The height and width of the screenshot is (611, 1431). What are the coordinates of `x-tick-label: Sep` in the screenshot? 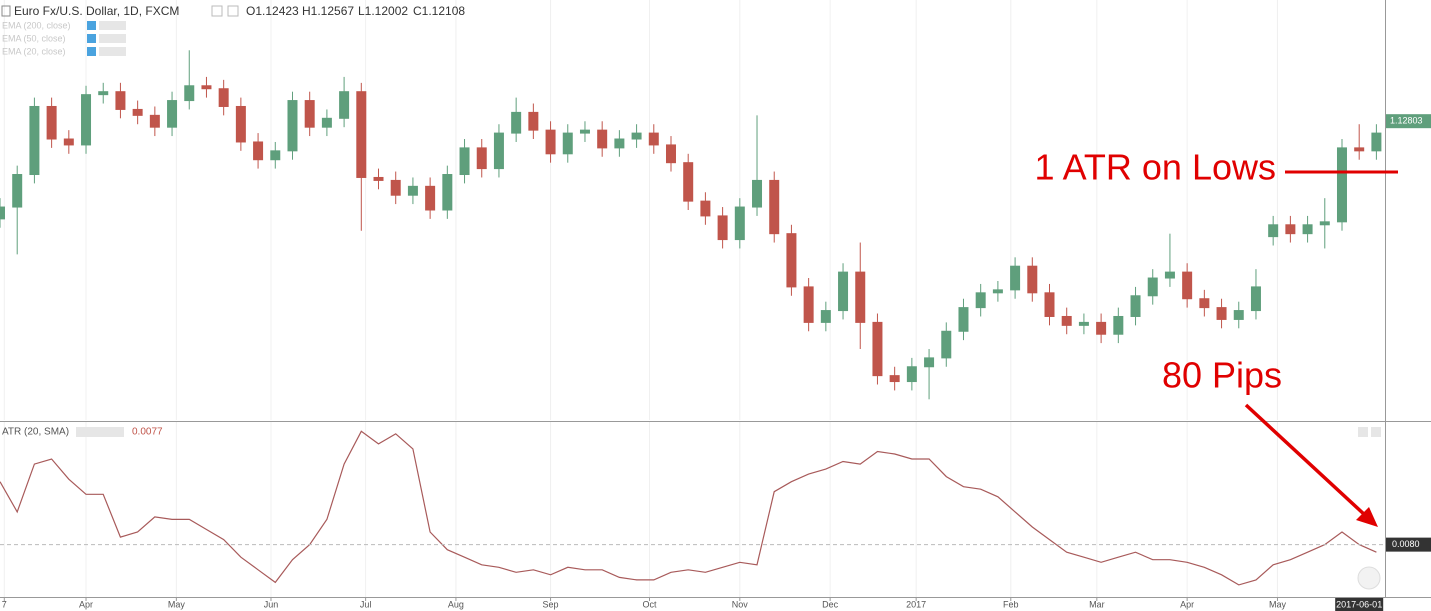 It's located at (551, 604).